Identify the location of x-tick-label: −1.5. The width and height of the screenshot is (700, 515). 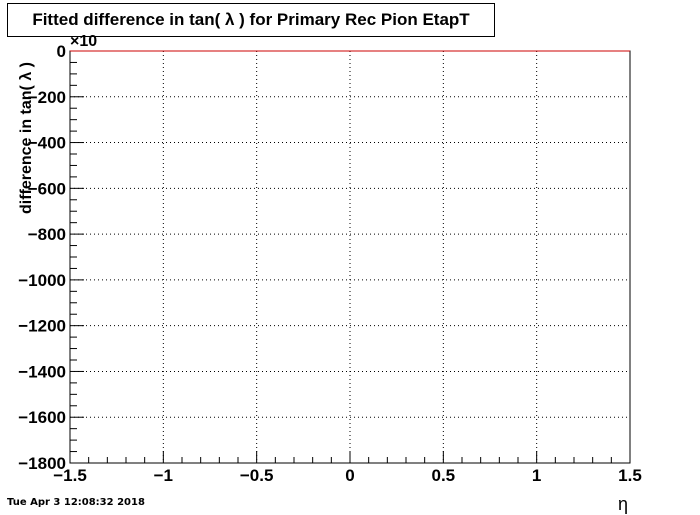
(70, 475).